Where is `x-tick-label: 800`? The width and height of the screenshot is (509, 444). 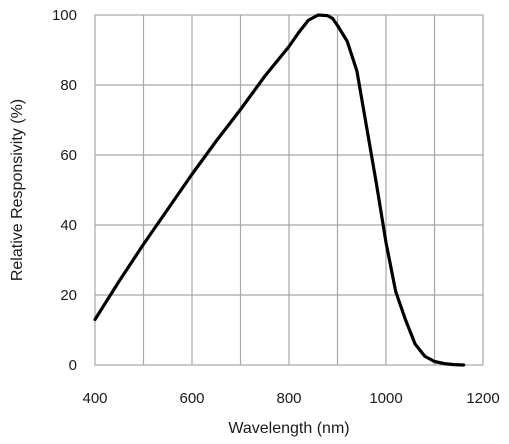
x-tick-label: 800 is located at coordinates (288, 398).